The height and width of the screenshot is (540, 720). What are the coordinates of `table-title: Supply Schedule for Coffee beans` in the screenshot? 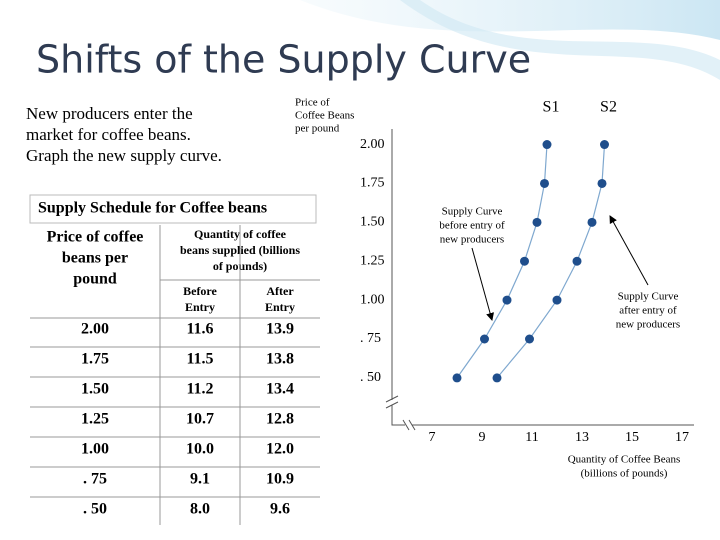 It's located at (152, 208).